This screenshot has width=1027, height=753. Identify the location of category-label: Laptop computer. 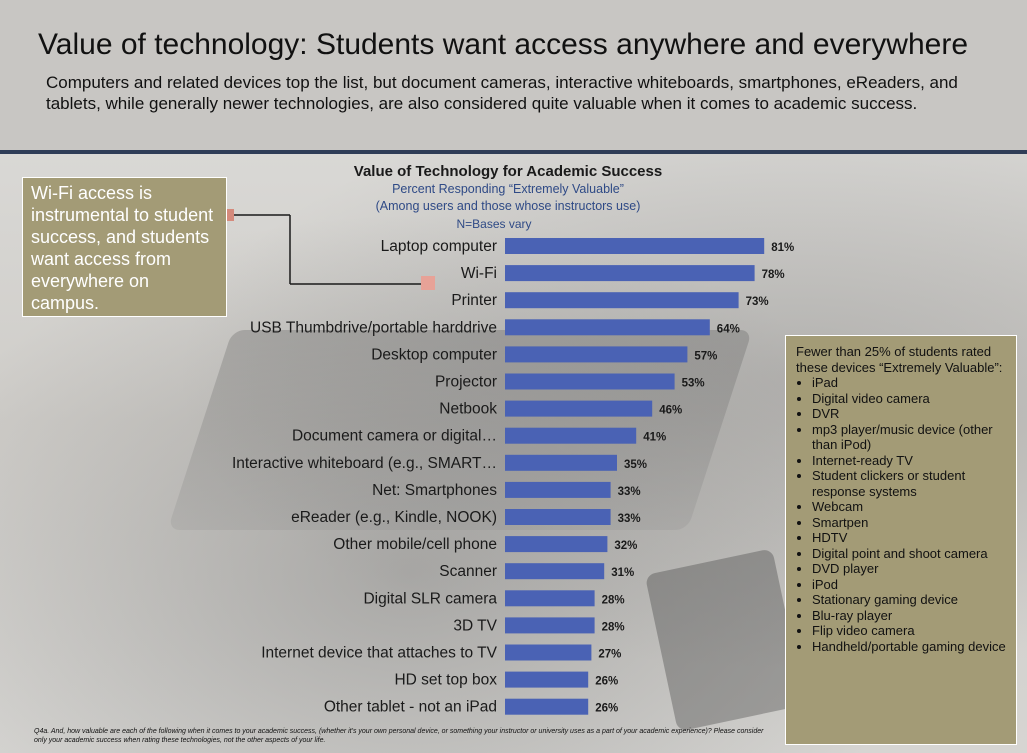
(439, 246).